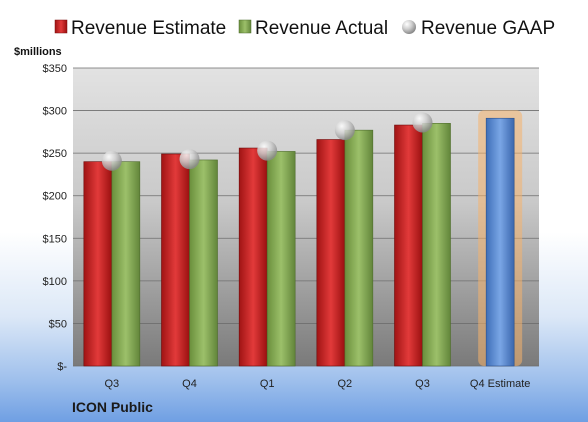 The height and width of the screenshot is (422, 588). What do you see at coordinates (500, 242) in the screenshot?
I see `bar-forecast-estimate` at bounding box center [500, 242].